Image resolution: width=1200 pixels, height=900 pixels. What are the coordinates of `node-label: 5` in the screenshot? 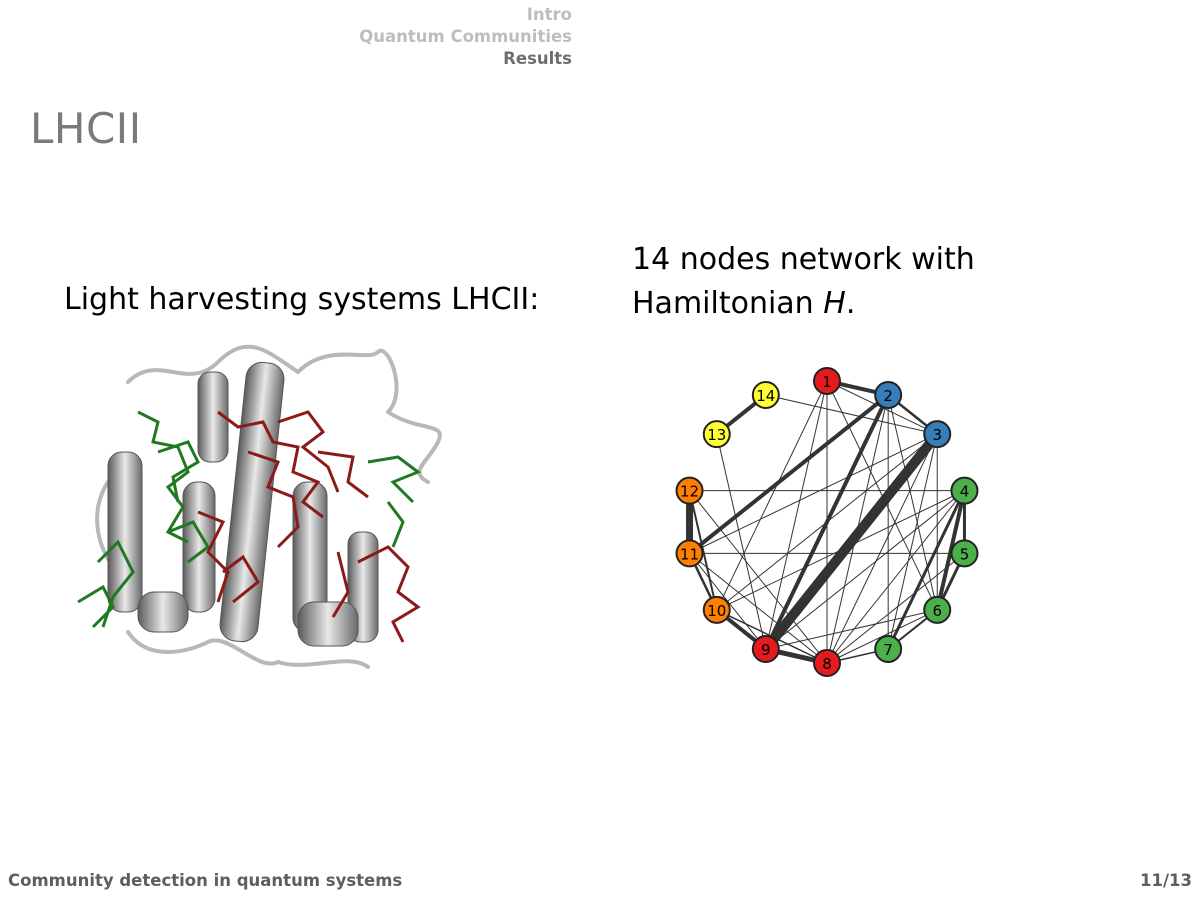 It's located at (965, 554).